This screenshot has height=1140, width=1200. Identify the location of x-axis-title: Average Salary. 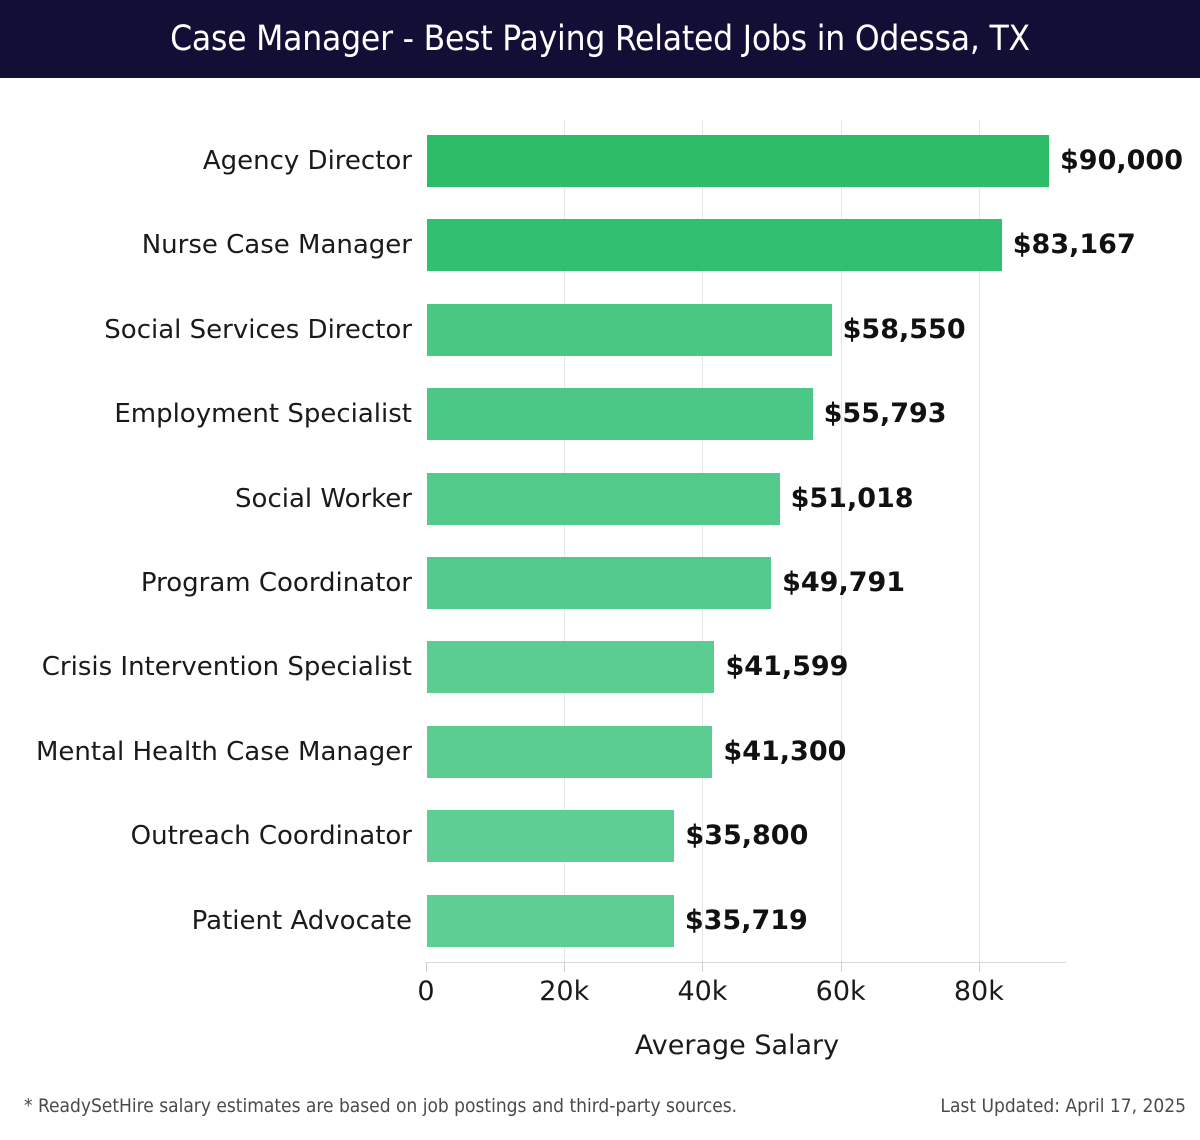
(737, 1045).